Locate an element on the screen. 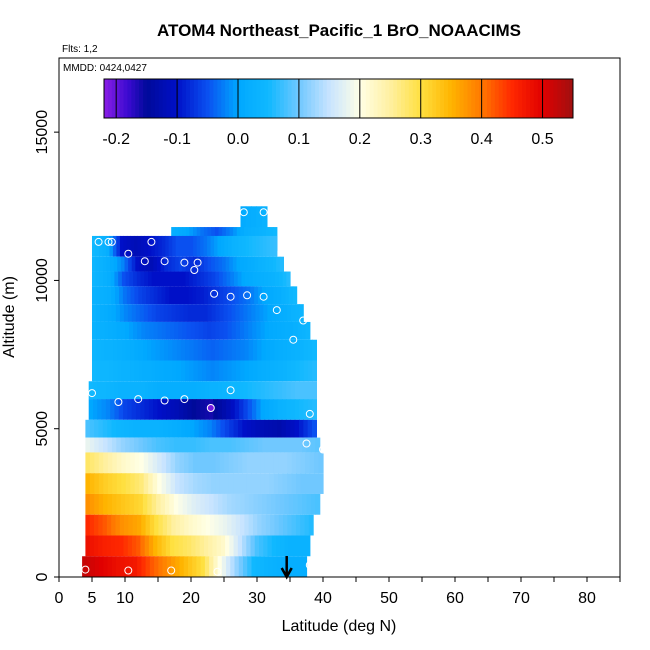  x-tick-label: 20 is located at coordinates (191, 598).